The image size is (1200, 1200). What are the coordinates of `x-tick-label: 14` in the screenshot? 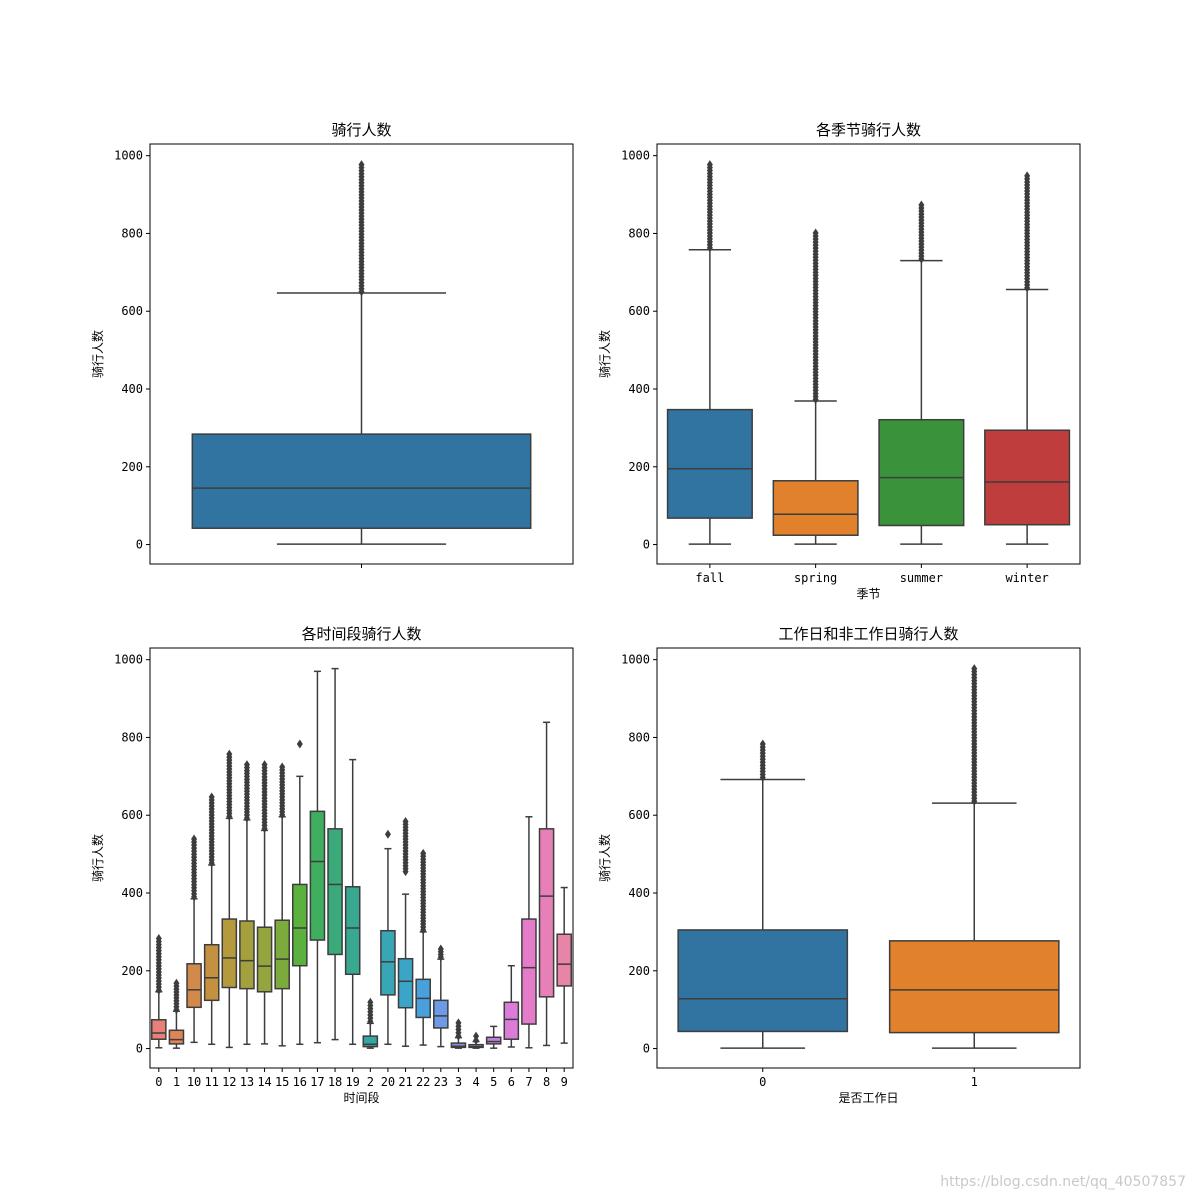 It's located at (264, 1082).